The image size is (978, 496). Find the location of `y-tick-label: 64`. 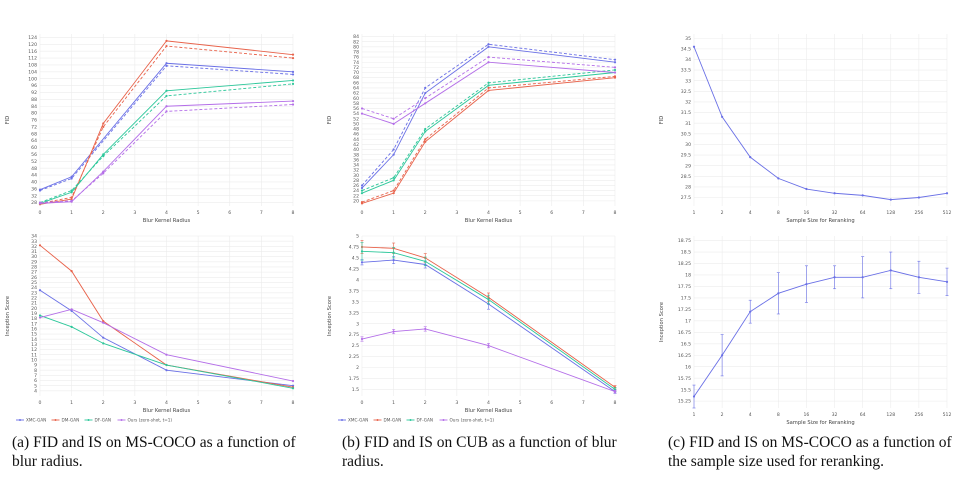

y-tick-label: 64 is located at coordinates (34, 141).